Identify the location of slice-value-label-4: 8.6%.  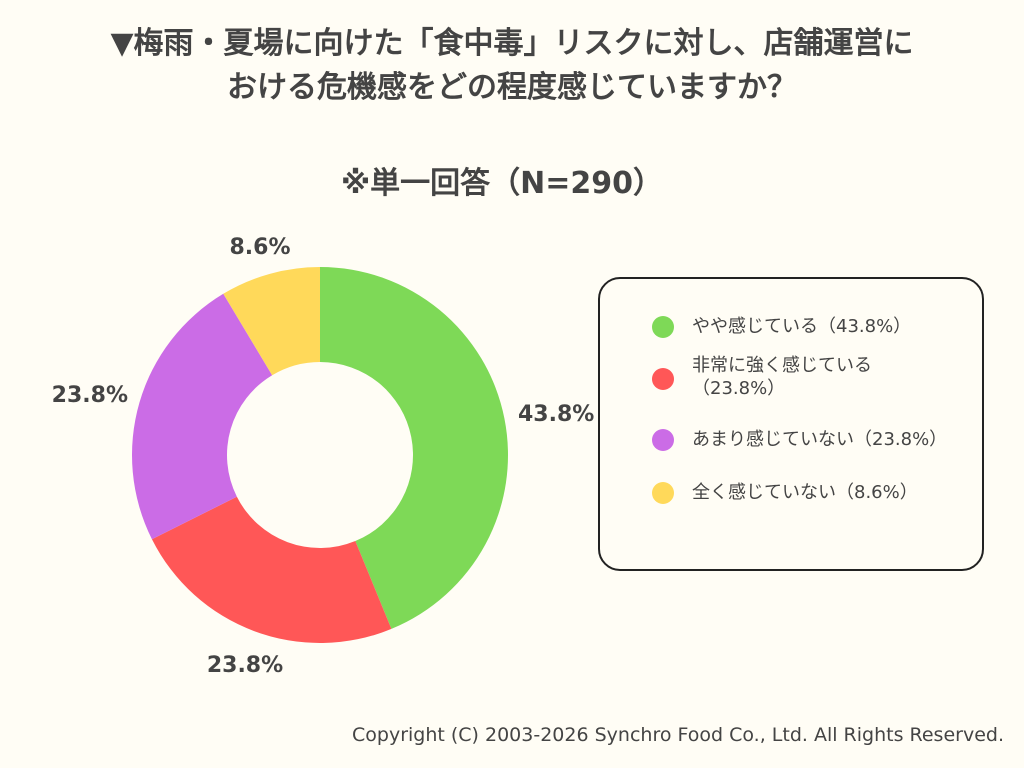
(259, 247).